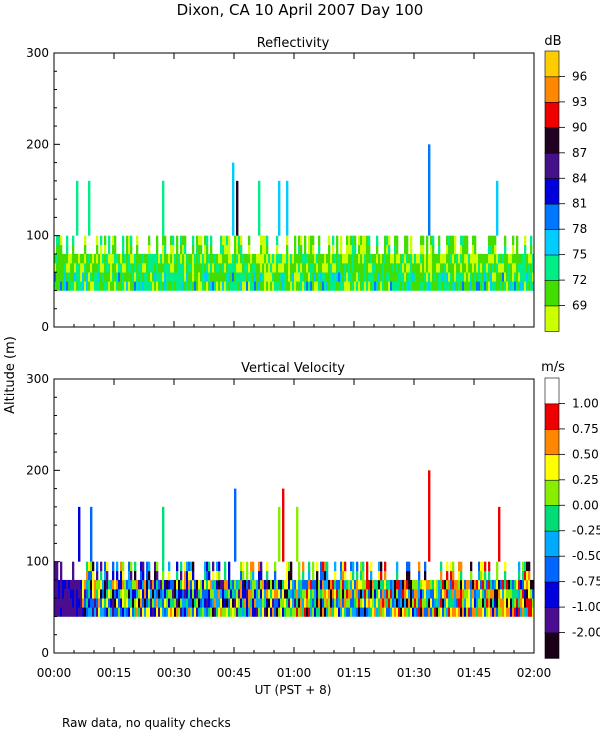 The image size is (600, 750). Describe the element at coordinates (552, 416) in the screenshot. I see `colorbar-swatch` at that location.